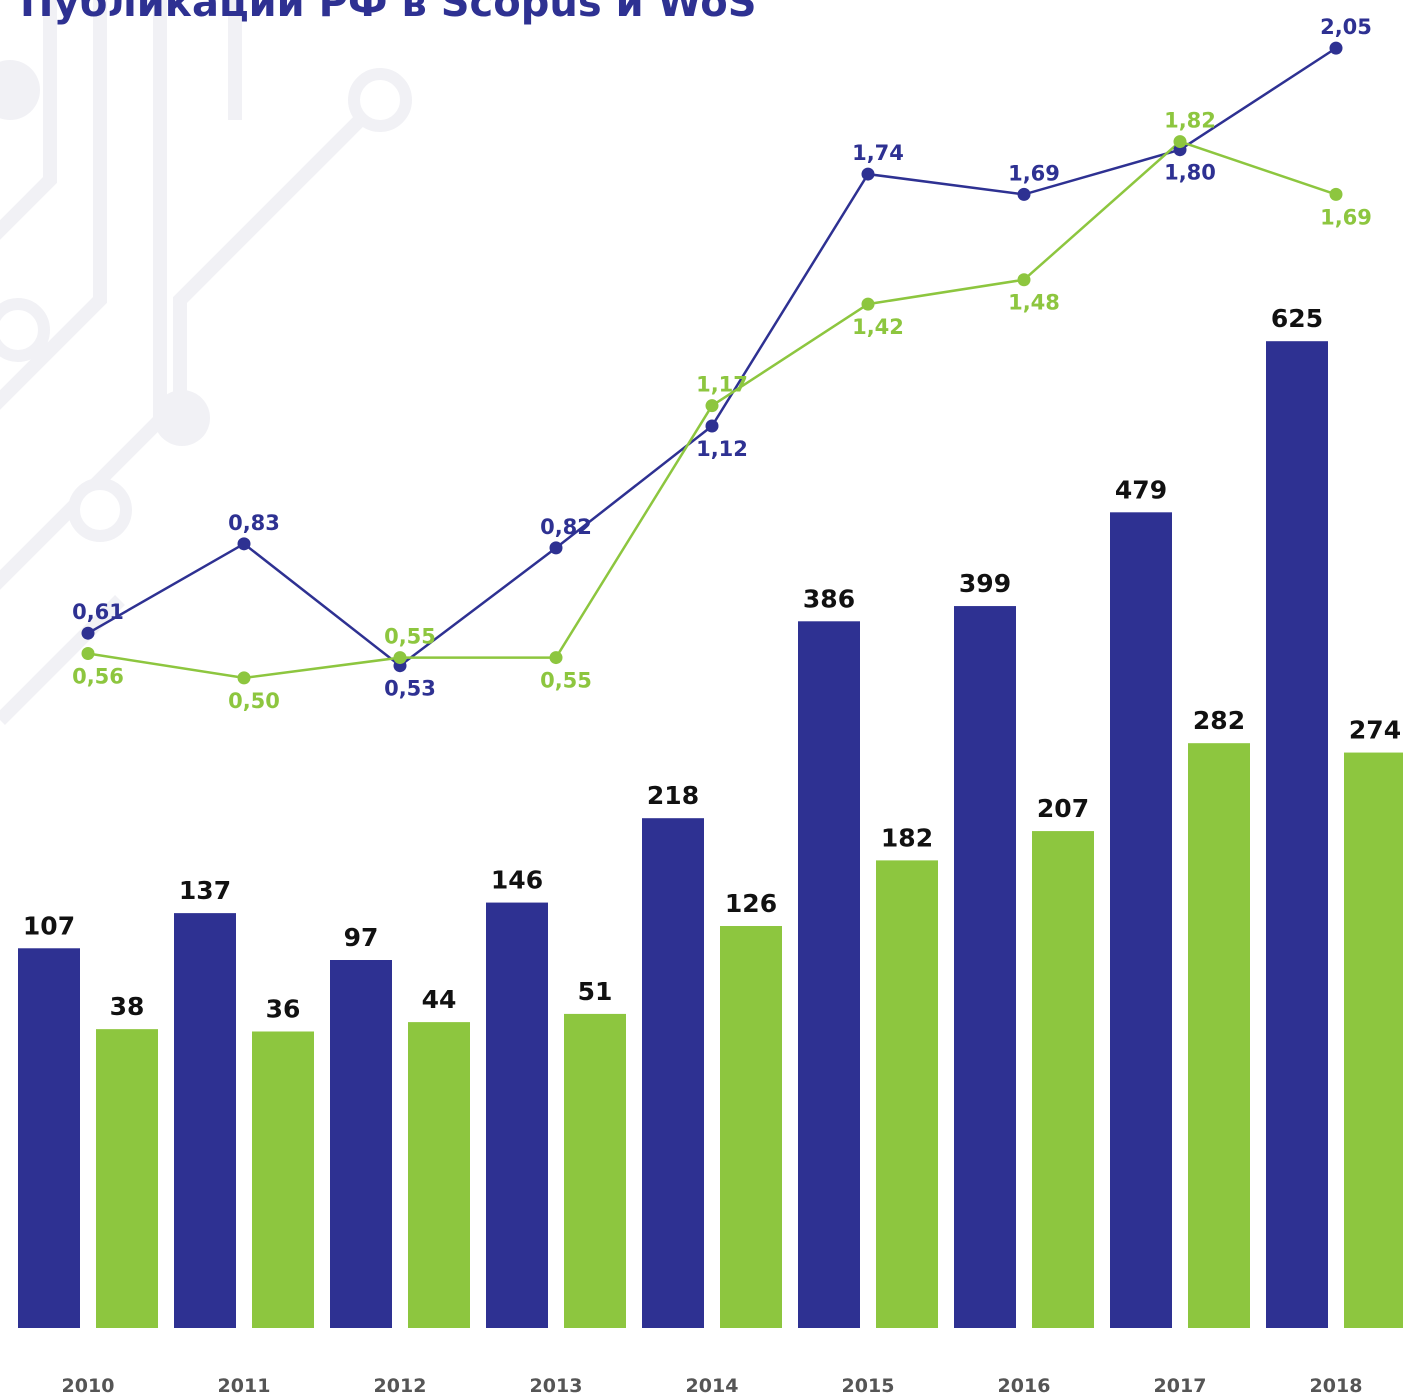 The image size is (1403, 1394). I want to click on bar-value-label: 218, so click(673, 795).